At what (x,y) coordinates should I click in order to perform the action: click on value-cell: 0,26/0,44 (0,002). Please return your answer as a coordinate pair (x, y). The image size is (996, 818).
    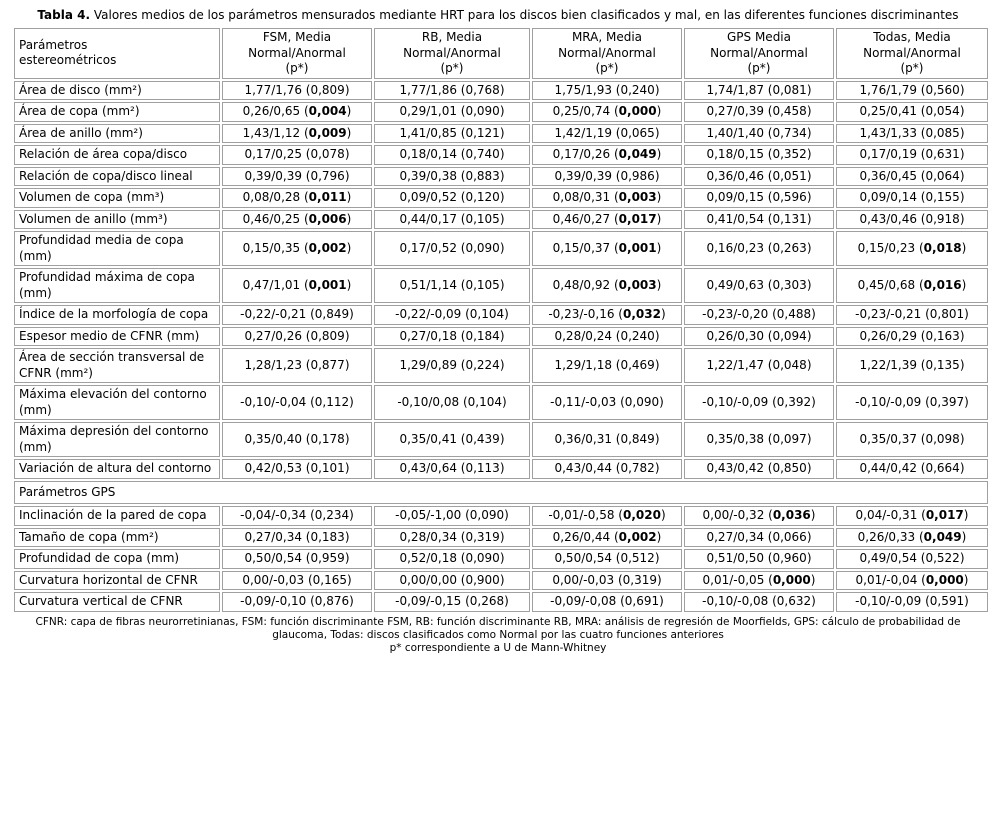
    Looking at the image, I should click on (607, 537).